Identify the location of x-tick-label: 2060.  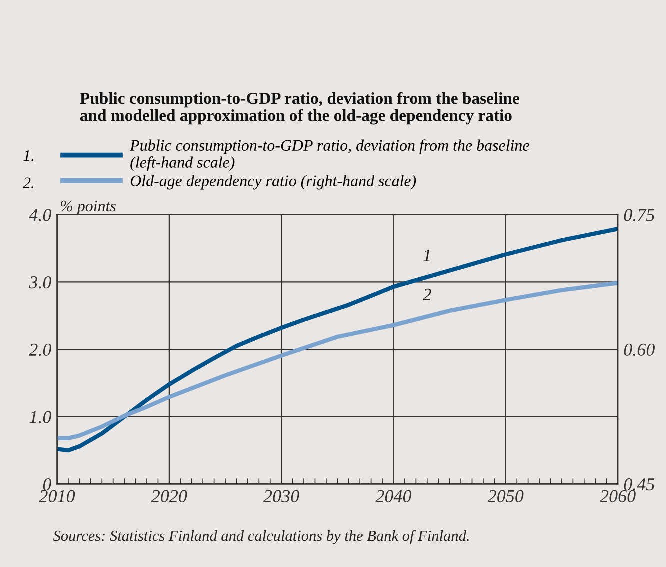
(618, 496).